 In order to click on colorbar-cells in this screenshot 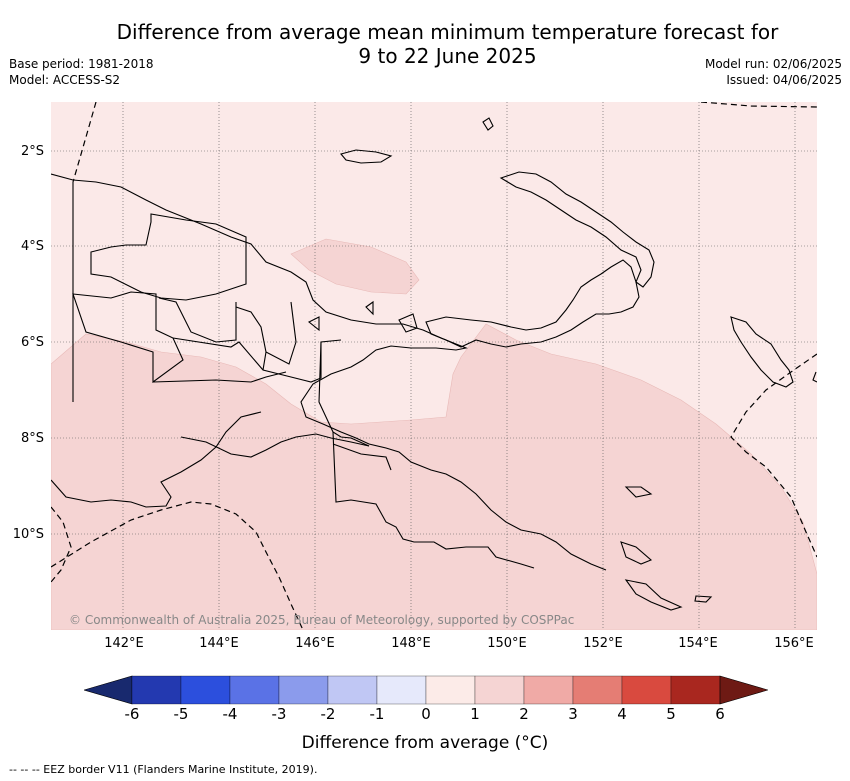, I will do `click(426, 690)`.